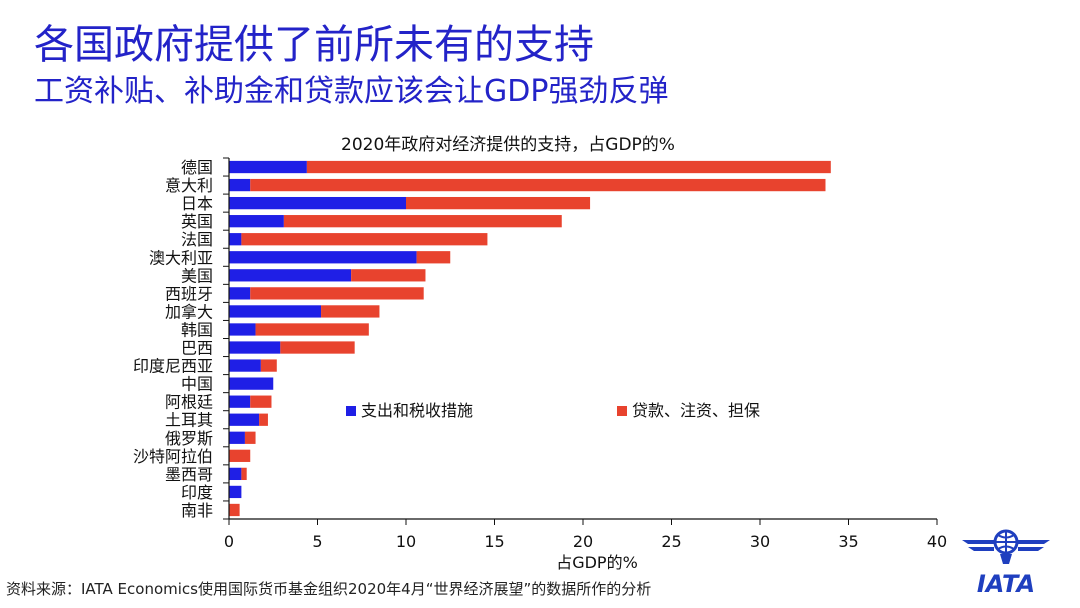 The height and width of the screenshot is (608, 1080). What do you see at coordinates (197, 329) in the screenshot?
I see `category-label: 韩国` at bounding box center [197, 329].